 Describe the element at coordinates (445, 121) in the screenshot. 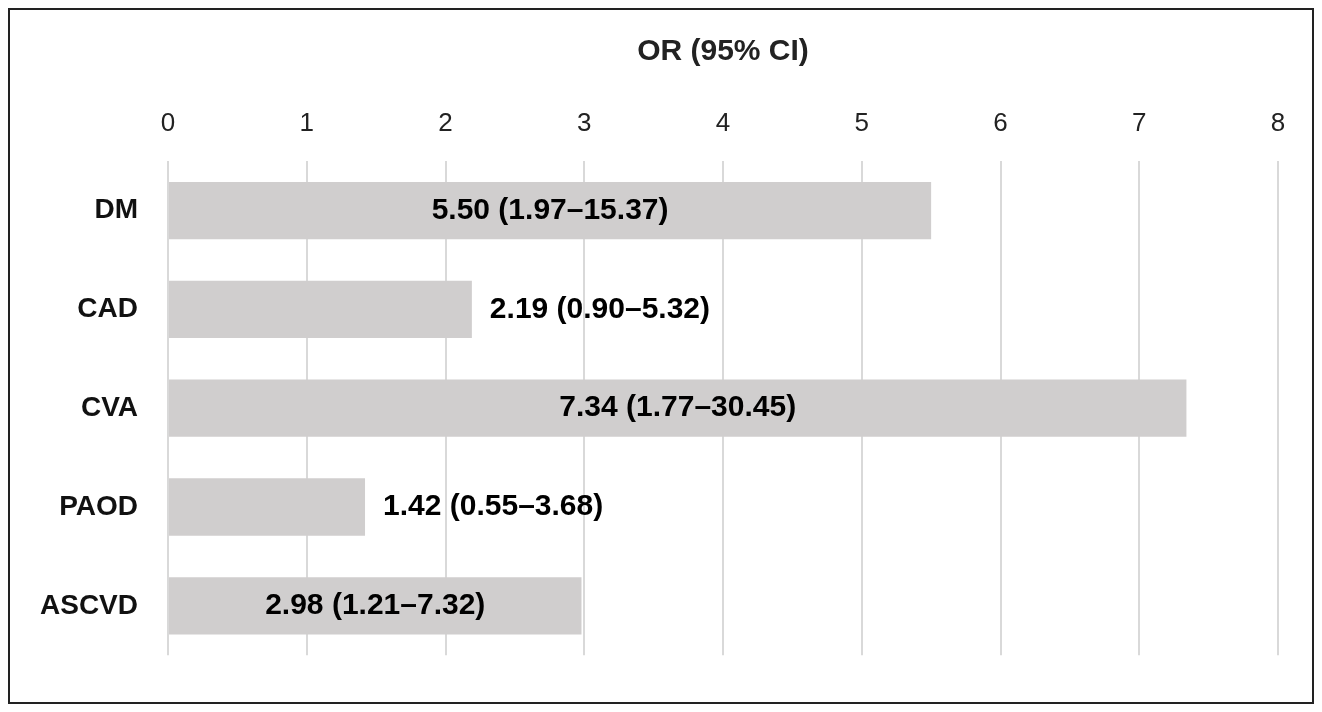

I see `x-tick-label: 2` at that location.